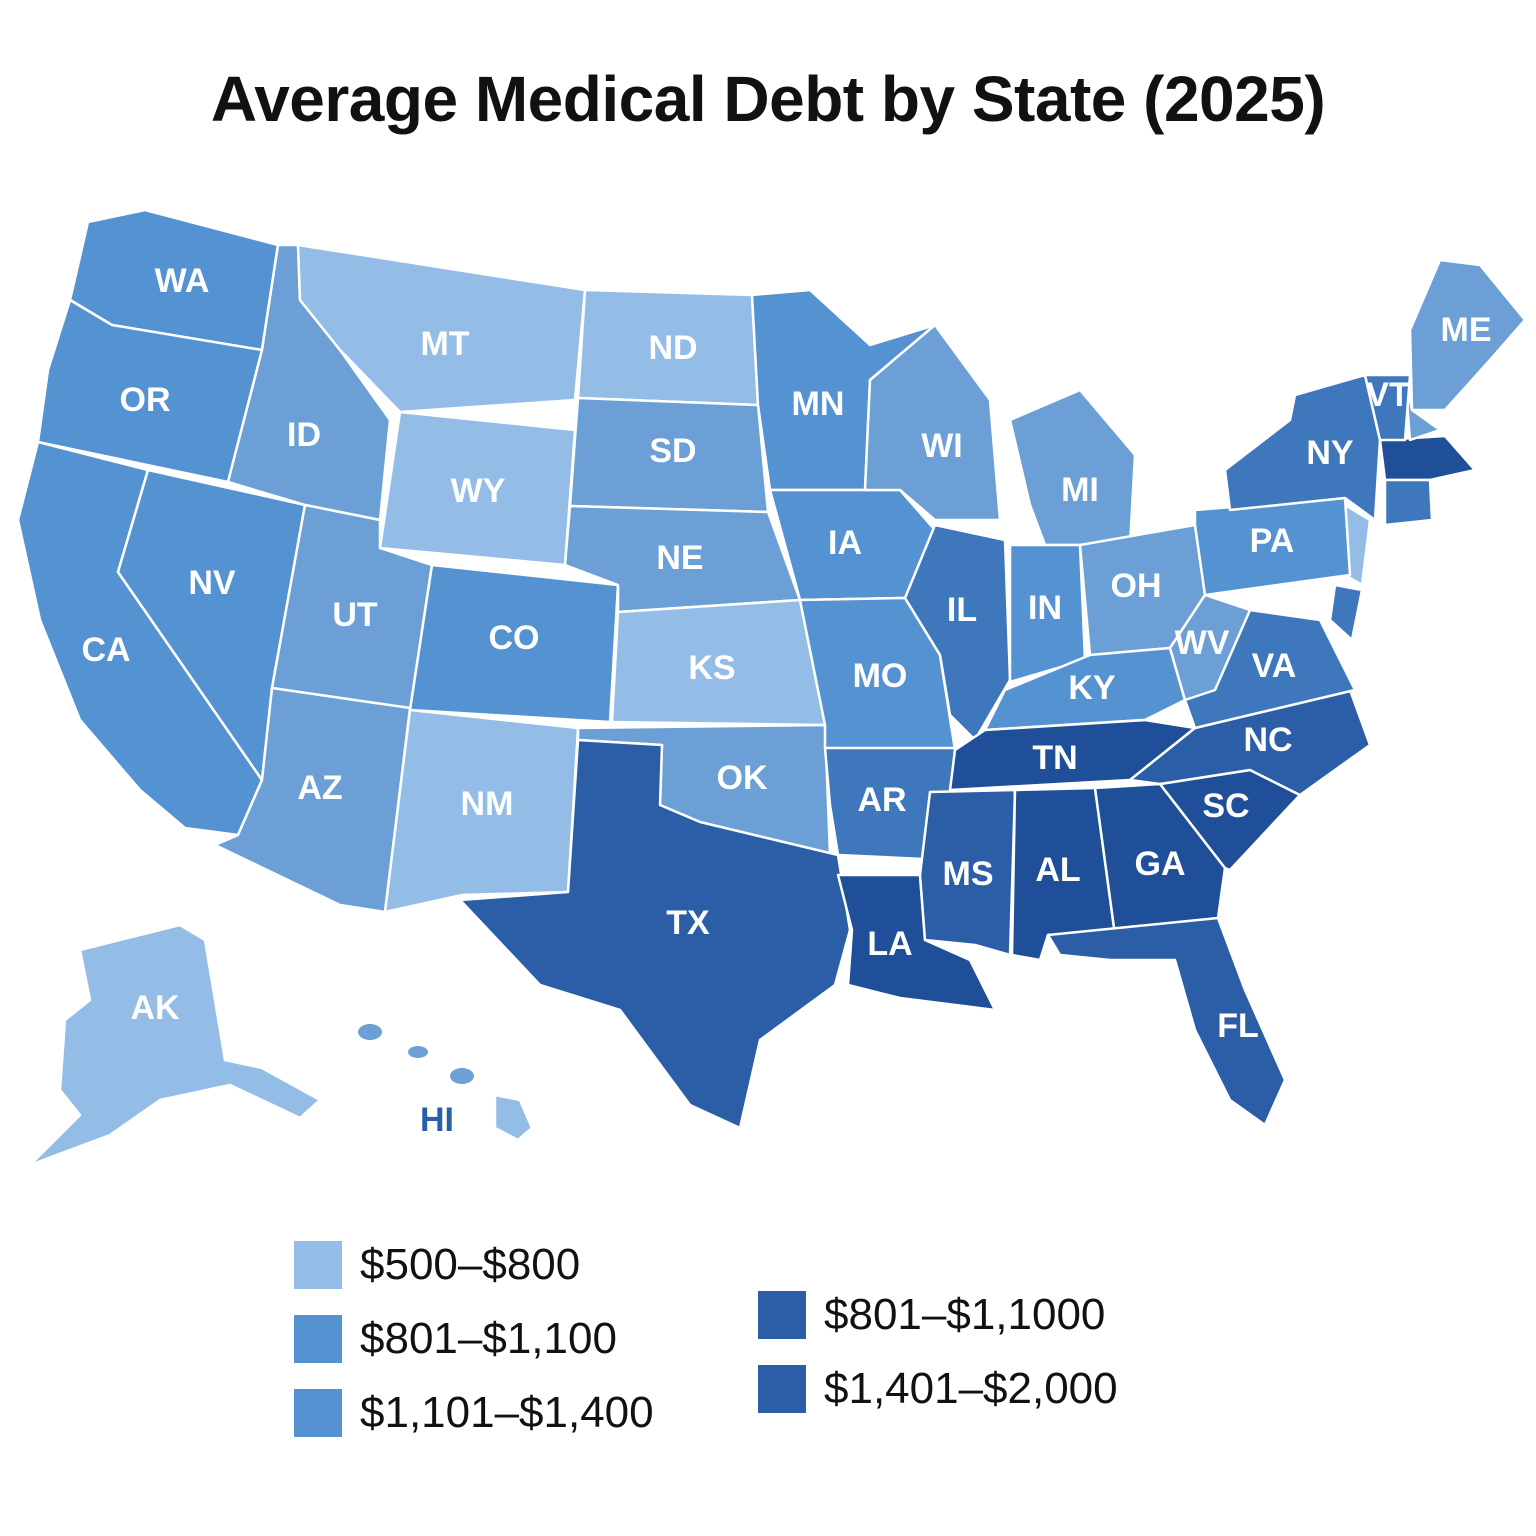 This screenshot has height=1536, width=1536. I want to click on state-label-pa: PA, so click(1272, 541).